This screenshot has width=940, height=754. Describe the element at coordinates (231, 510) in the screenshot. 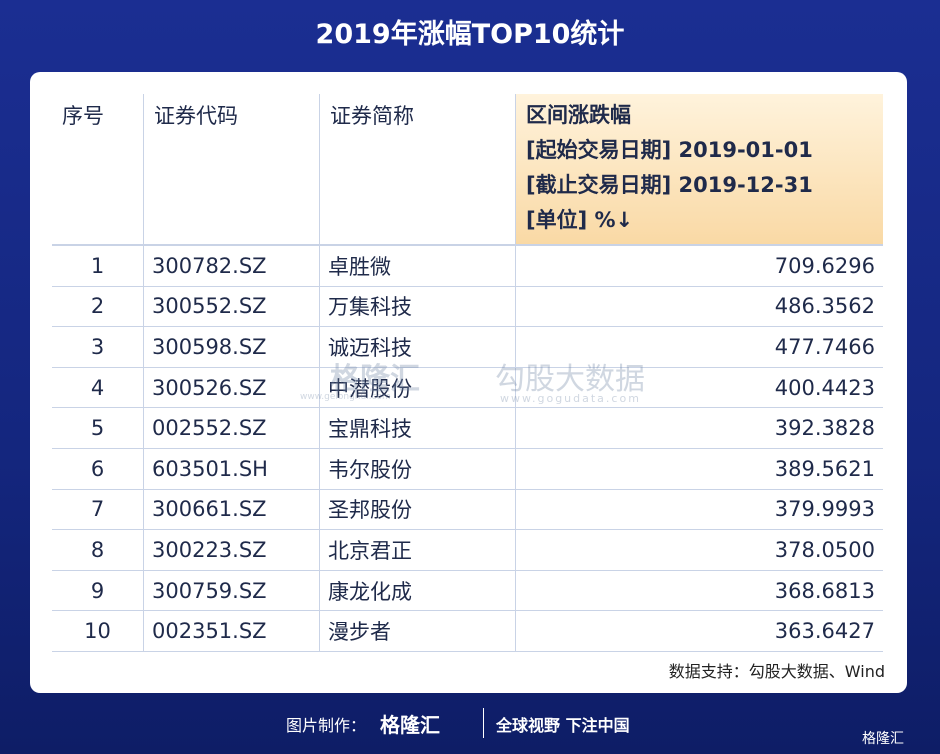

I see `cell: 300661.SZ` at that location.